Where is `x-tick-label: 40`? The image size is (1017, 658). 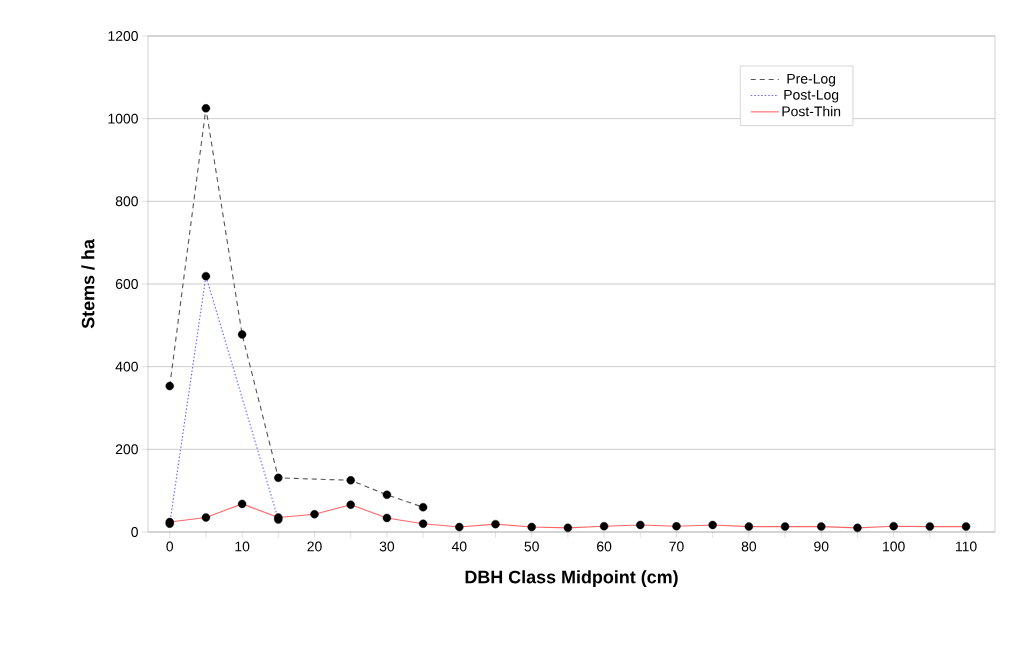
x-tick-label: 40 is located at coordinates (459, 546).